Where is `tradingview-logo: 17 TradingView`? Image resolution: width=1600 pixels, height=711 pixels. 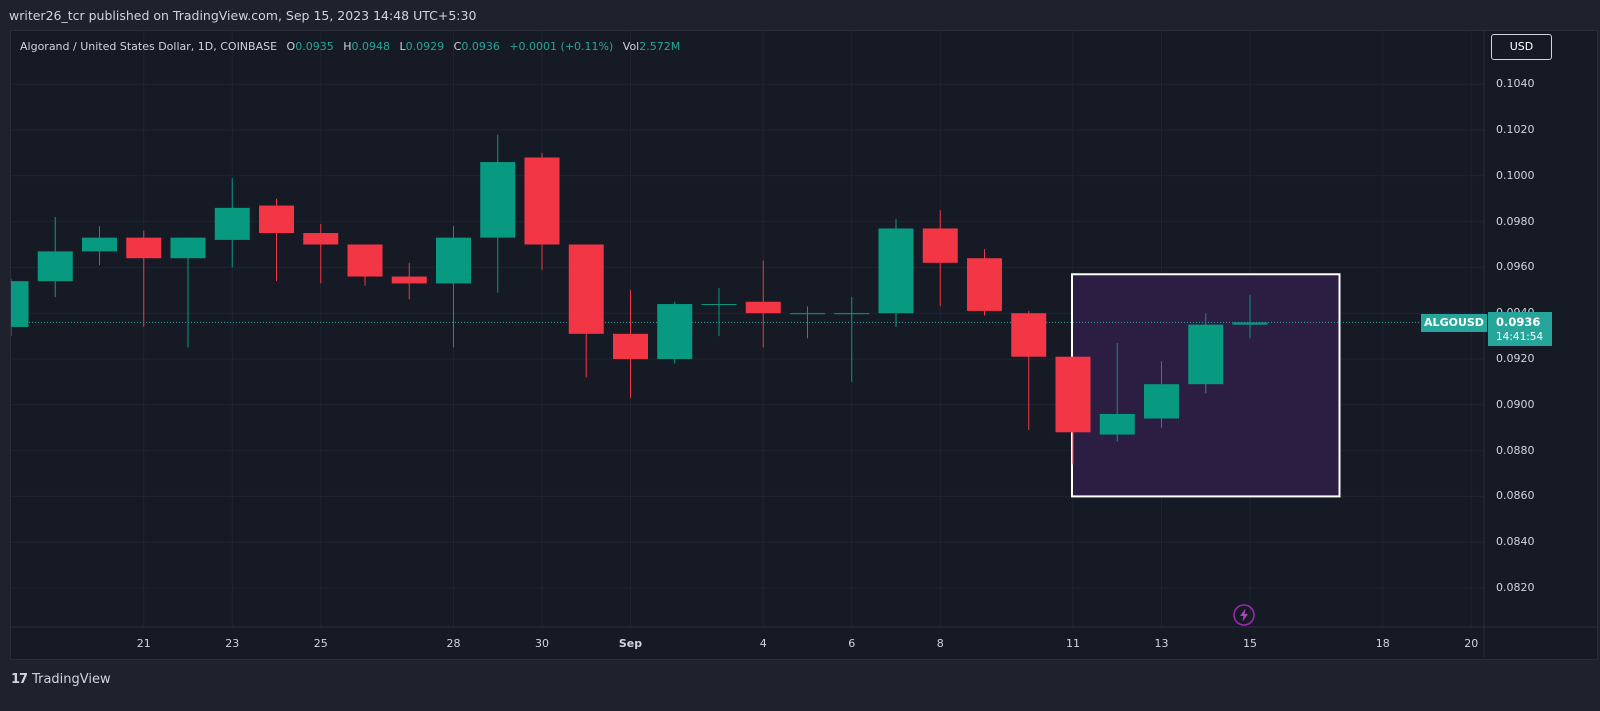
tradingview-logo: 17 TradingView is located at coordinates (61, 679).